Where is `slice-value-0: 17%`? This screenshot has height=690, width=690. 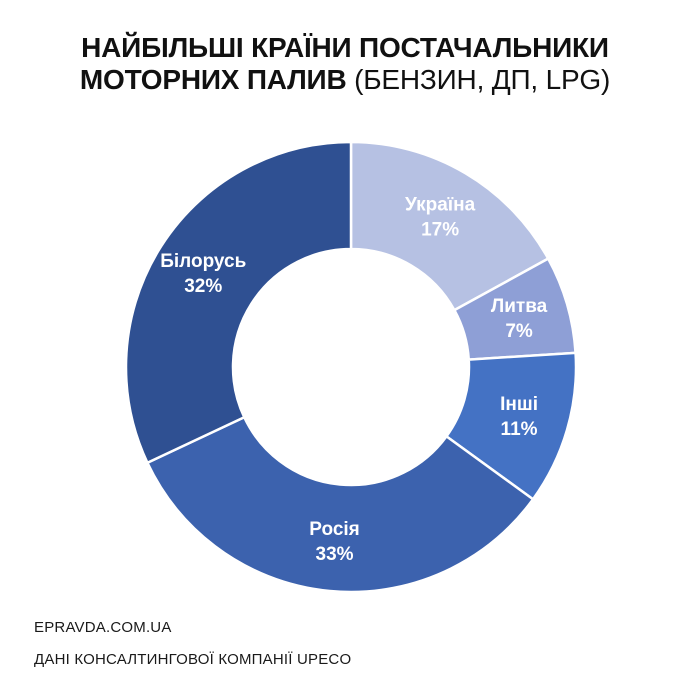 slice-value-0: 17% is located at coordinates (440, 229).